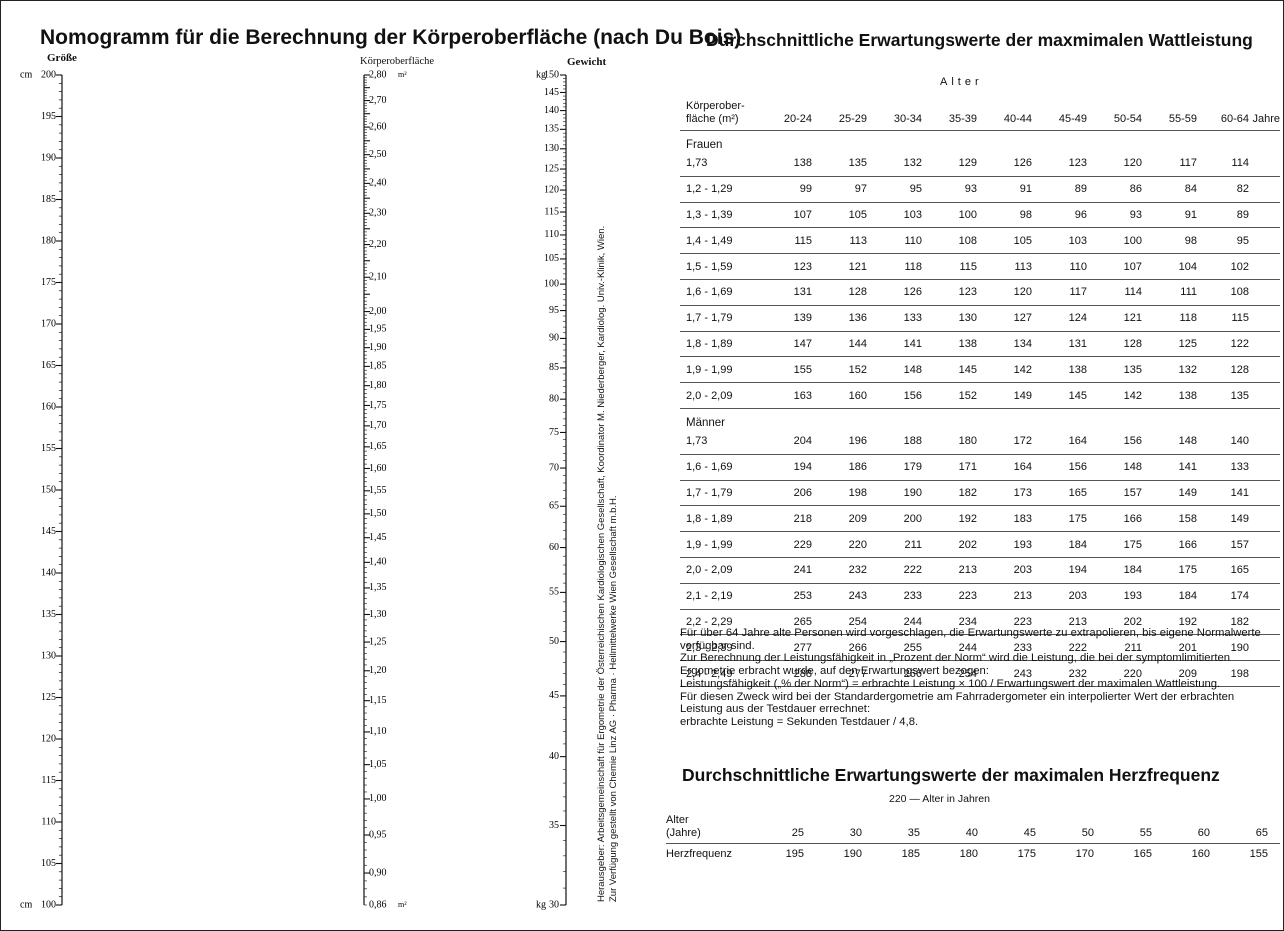 Image resolution: width=1284 pixels, height=931 pixels. I want to click on table-cell: 175, so click(1059, 519).